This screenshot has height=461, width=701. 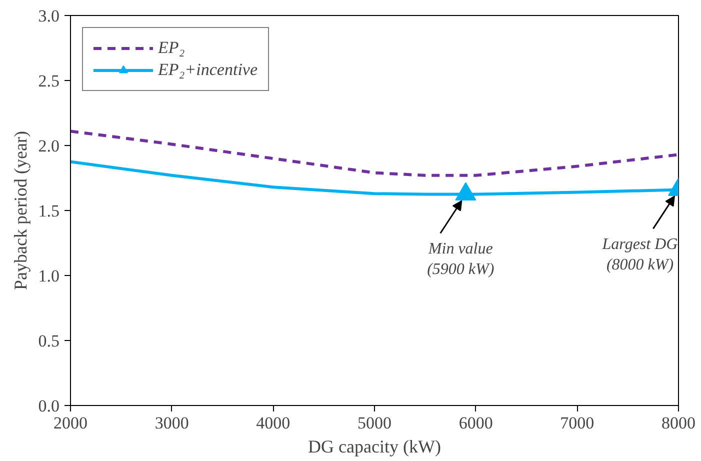 I want to click on legend-label: EP₂, so click(x=171, y=48).